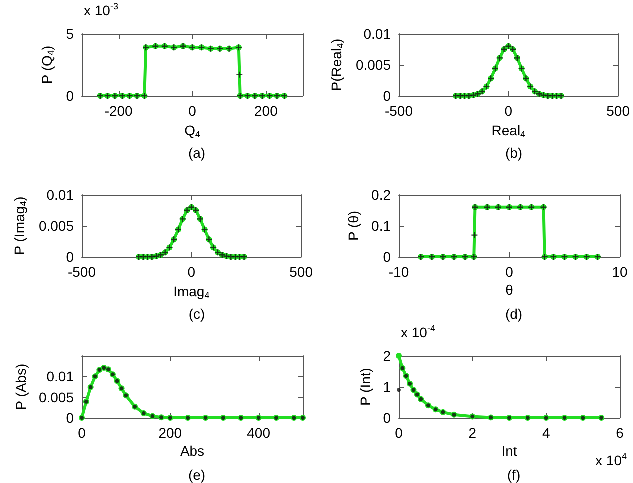 This screenshot has height=483, width=633. Describe the element at coordinates (514, 153) in the screenshot. I see `text: (b)` at that location.